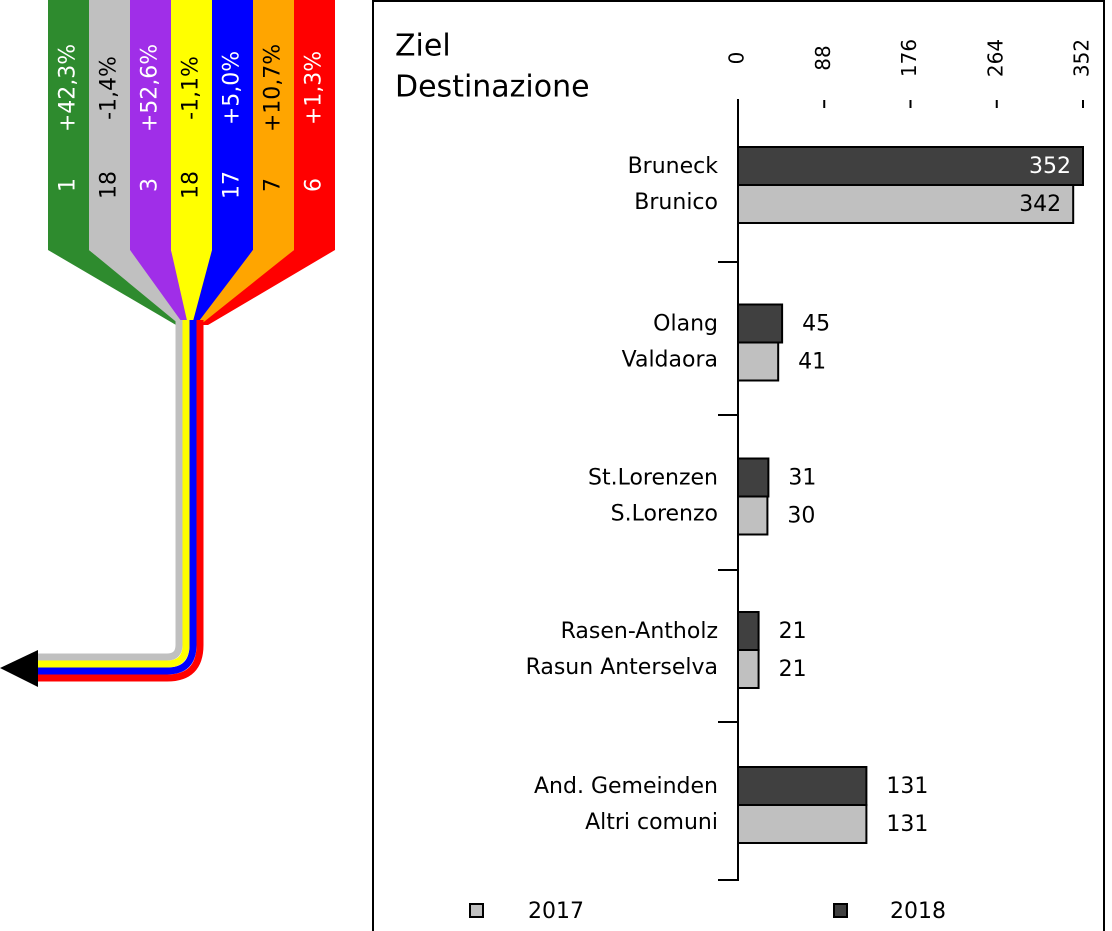 The width and height of the screenshot is (1112, 931). What do you see at coordinates (232, 88) in the screenshot?
I see `band-change: +5,0%` at bounding box center [232, 88].